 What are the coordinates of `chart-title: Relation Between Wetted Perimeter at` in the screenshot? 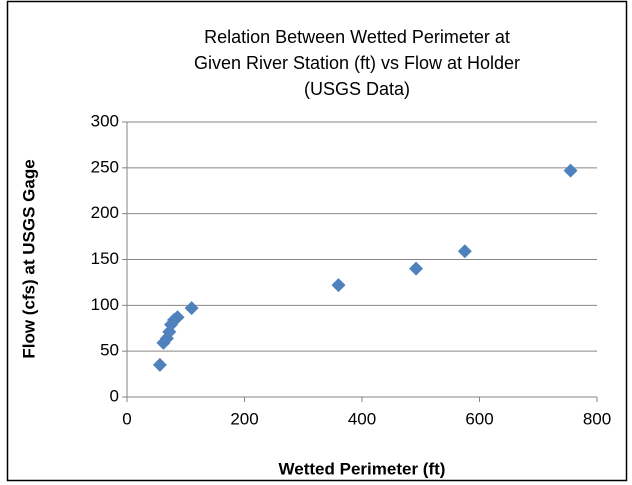 It's located at (357, 37).